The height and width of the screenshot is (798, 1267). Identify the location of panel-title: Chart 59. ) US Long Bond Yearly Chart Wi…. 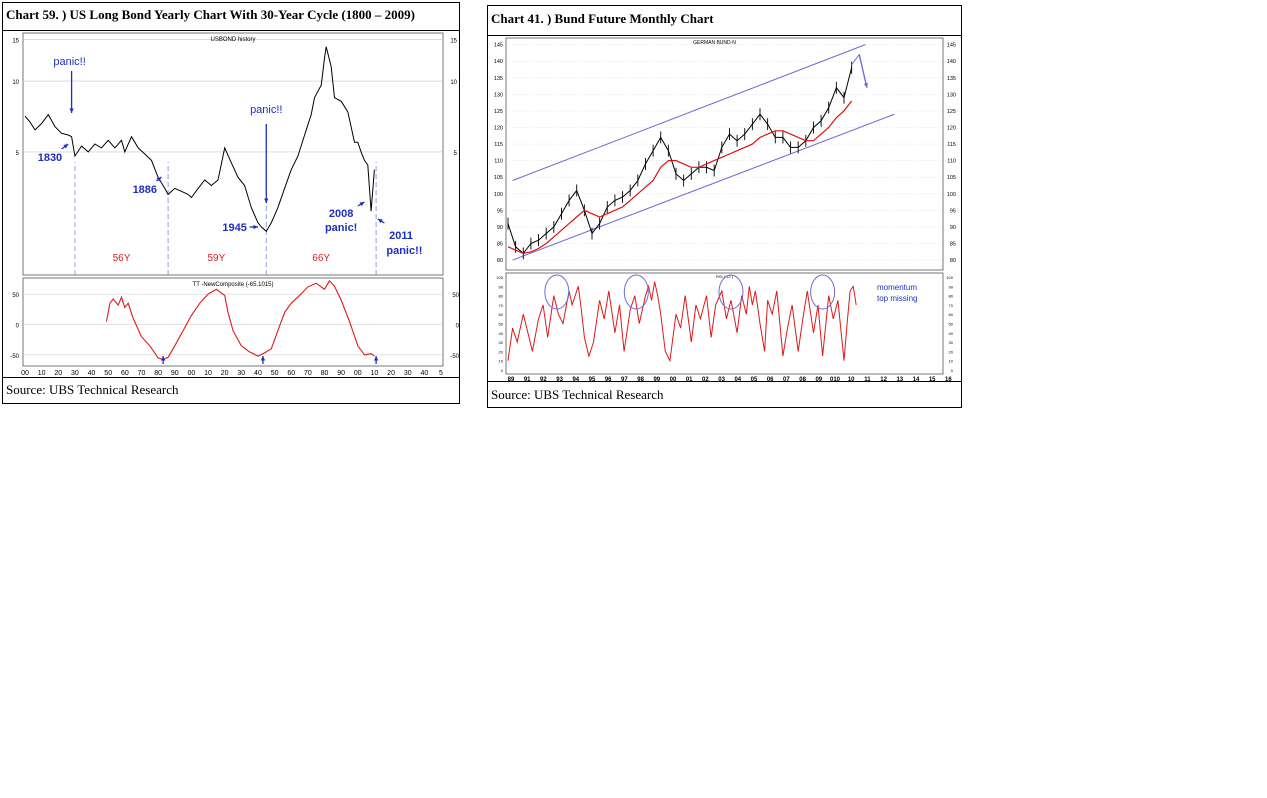
(231, 17).